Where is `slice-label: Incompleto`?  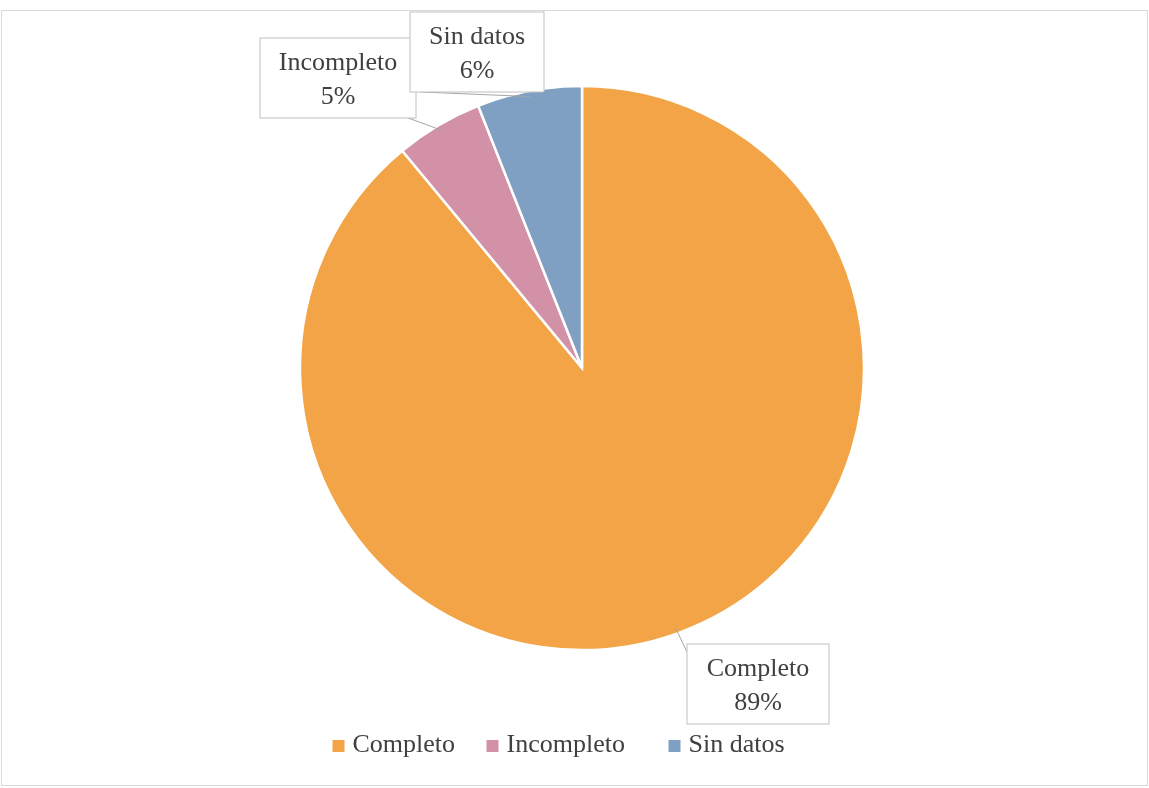 slice-label: Incompleto is located at coordinates (338, 61).